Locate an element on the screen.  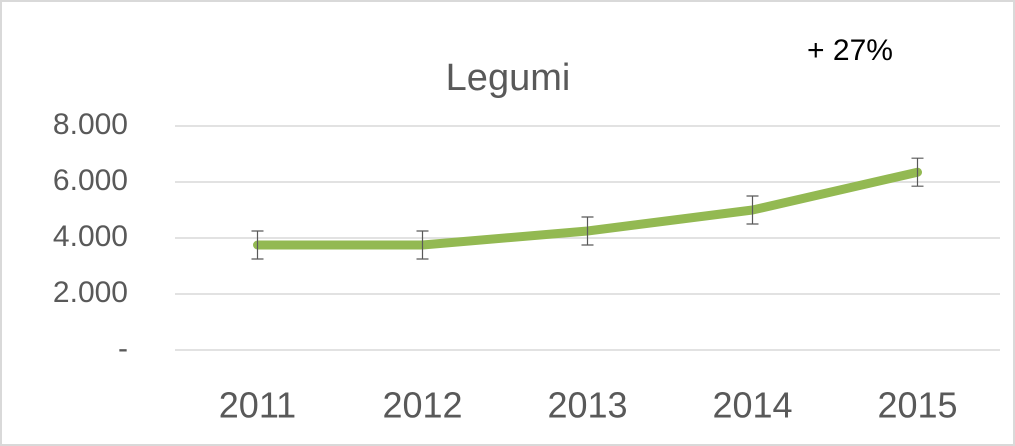
y-tick-label: 4.000 is located at coordinates (90, 236).